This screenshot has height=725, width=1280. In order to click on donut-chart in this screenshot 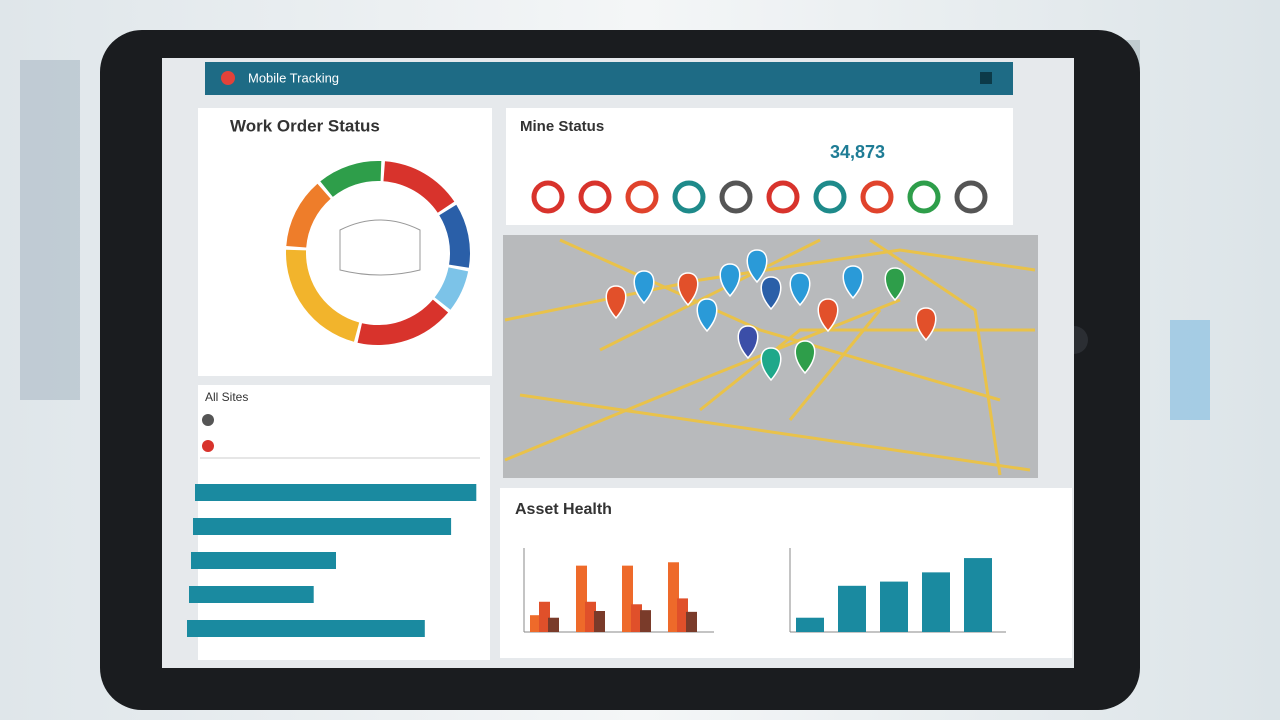, I will do `click(378, 253)`.